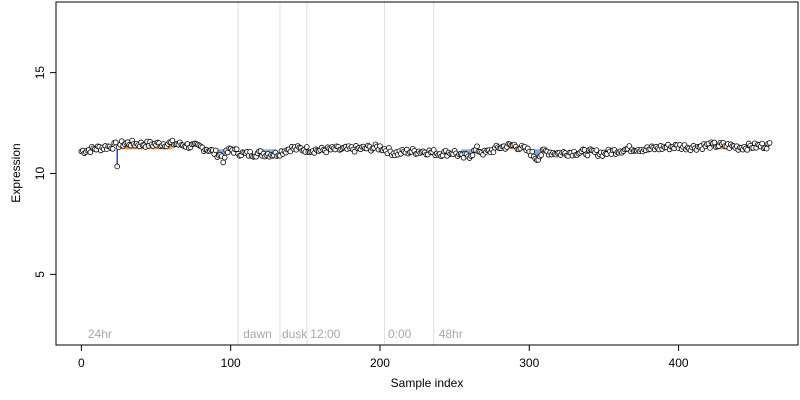 The image size is (800, 400). Describe the element at coordinates (529, 363) in the screenshot. I see `x-tick-label-300: 300` at that location.